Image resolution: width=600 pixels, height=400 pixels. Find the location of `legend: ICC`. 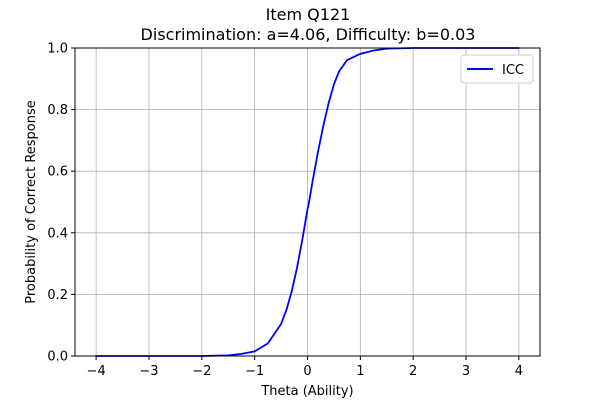

legend: ICC is located at coordinates (497, 69).